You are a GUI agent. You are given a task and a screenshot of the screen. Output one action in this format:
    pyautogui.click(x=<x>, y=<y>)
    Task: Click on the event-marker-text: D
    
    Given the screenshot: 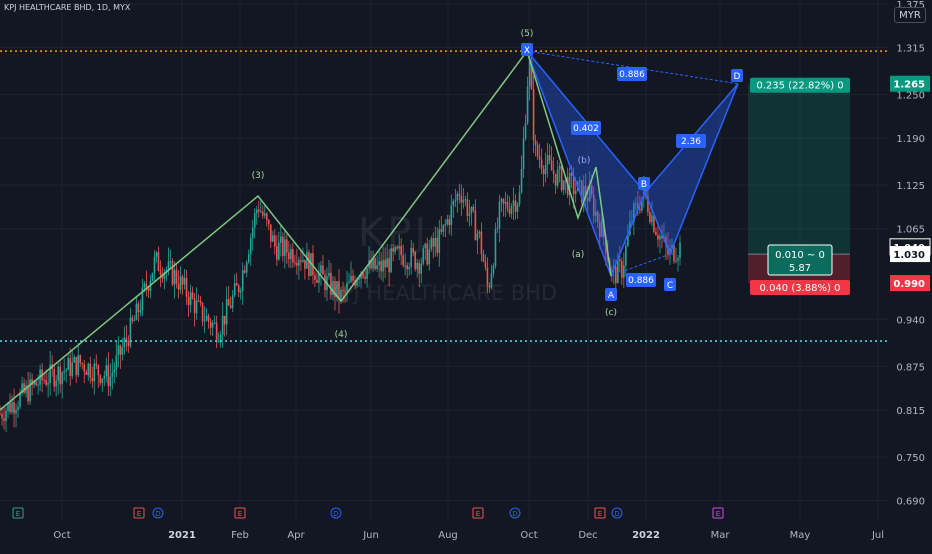 What is the action you would take?
    pyautogui.click(x=335, y=514)
    